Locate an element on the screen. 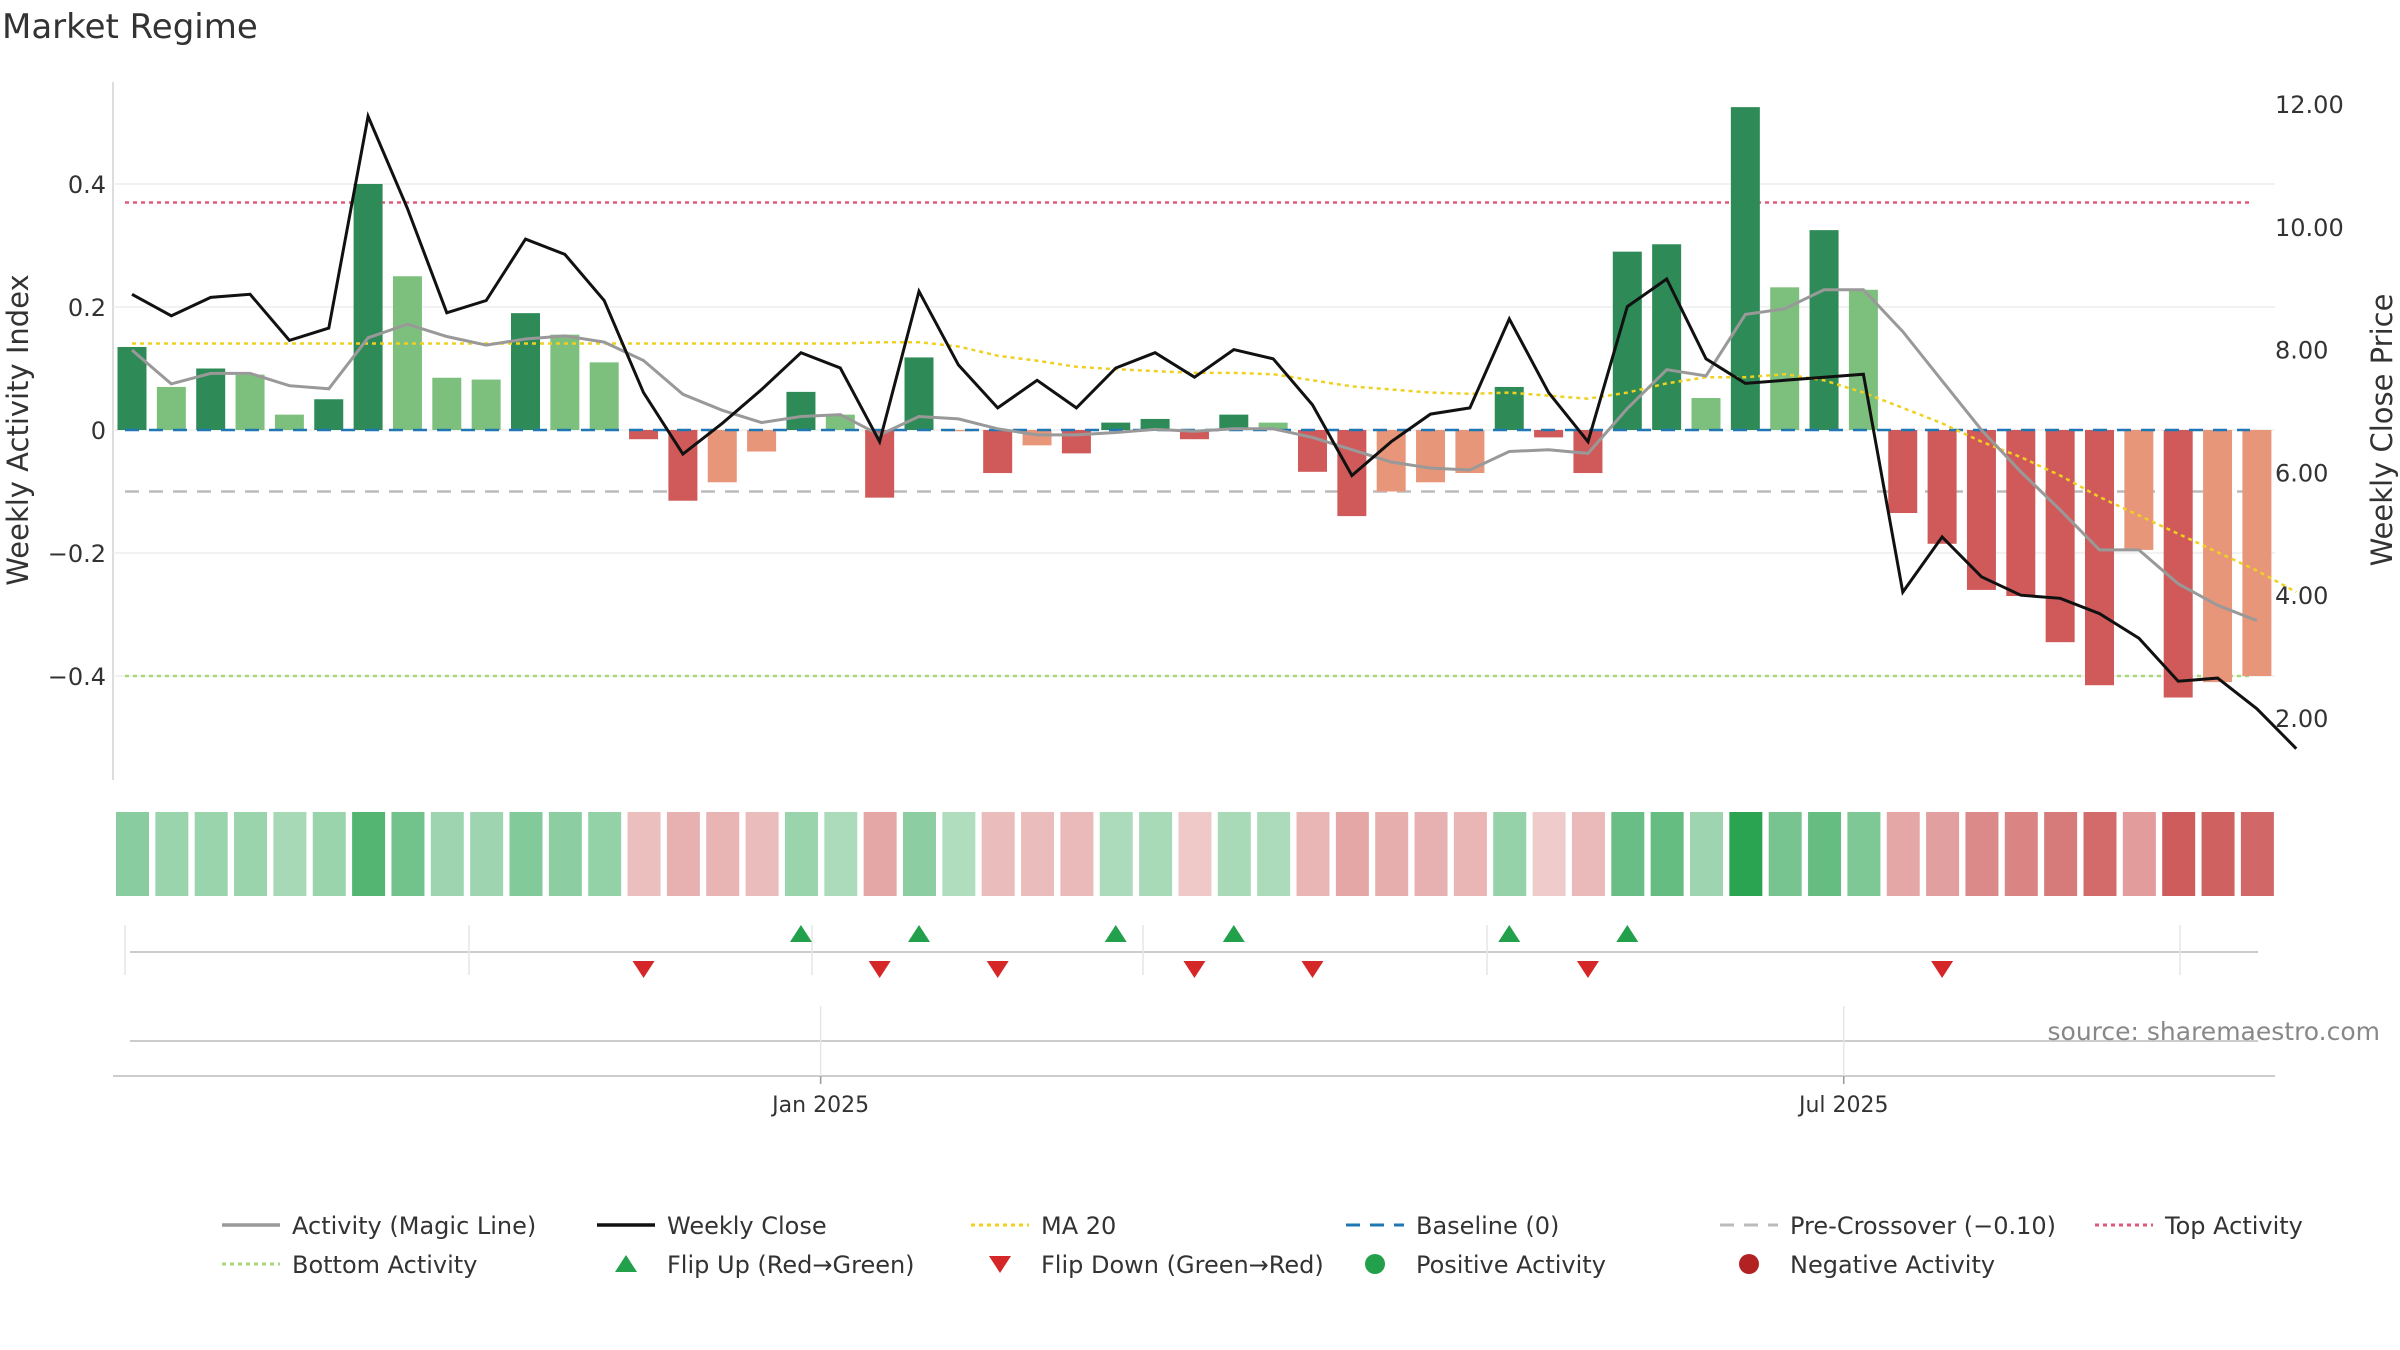  y-axis-left-label: Weekly Activity Index is located at coordinates (18, 429).